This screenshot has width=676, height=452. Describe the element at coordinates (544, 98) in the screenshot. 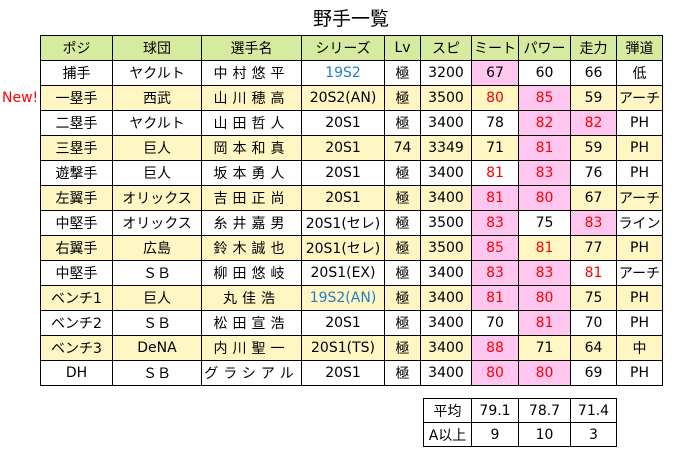

I see `power-cell: 85` at that location.